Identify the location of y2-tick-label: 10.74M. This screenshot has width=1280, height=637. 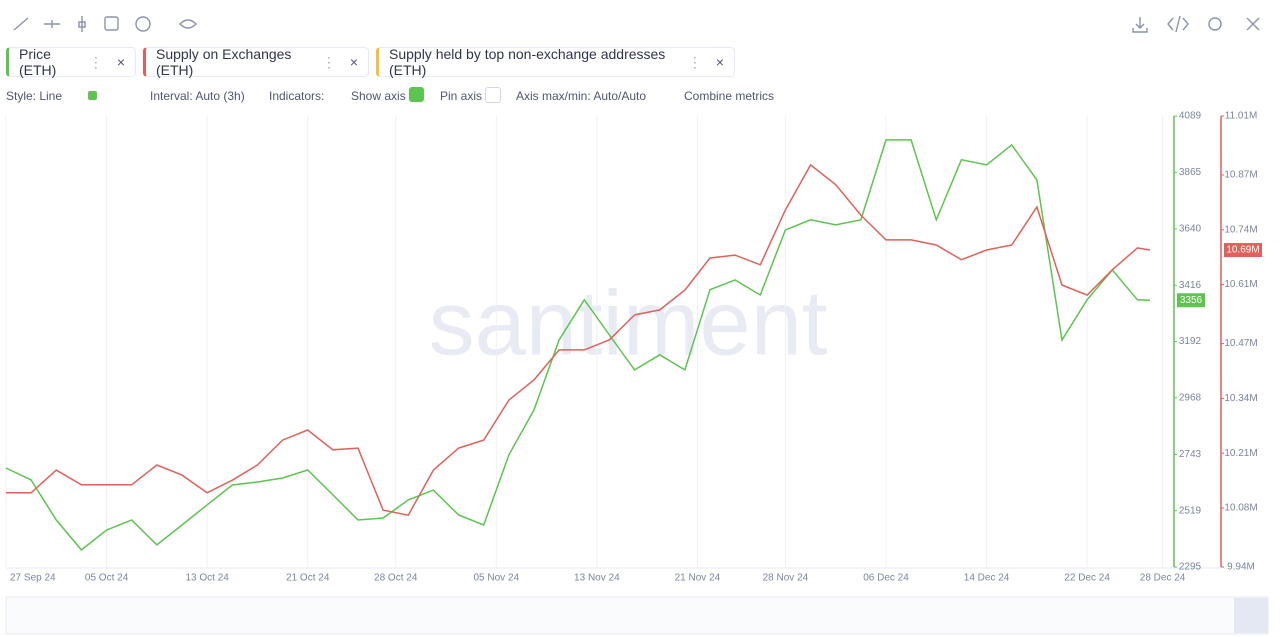
(1240, 229).